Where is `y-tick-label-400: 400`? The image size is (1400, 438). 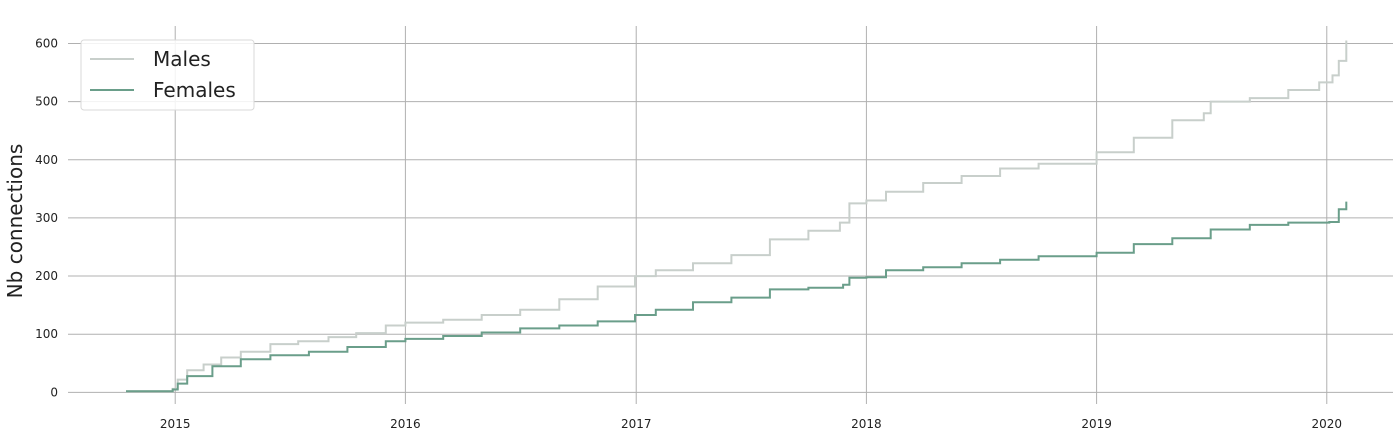
y-tick-label-400: 400 is located at coordinates (46, 160).